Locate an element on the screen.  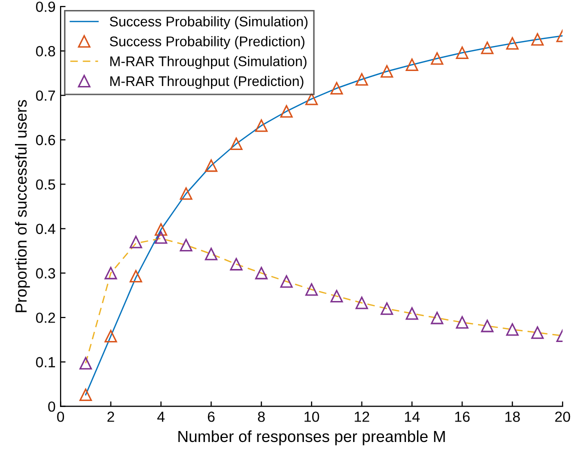
y-tick-label: 0.4 is located at coordinates (46, 229).